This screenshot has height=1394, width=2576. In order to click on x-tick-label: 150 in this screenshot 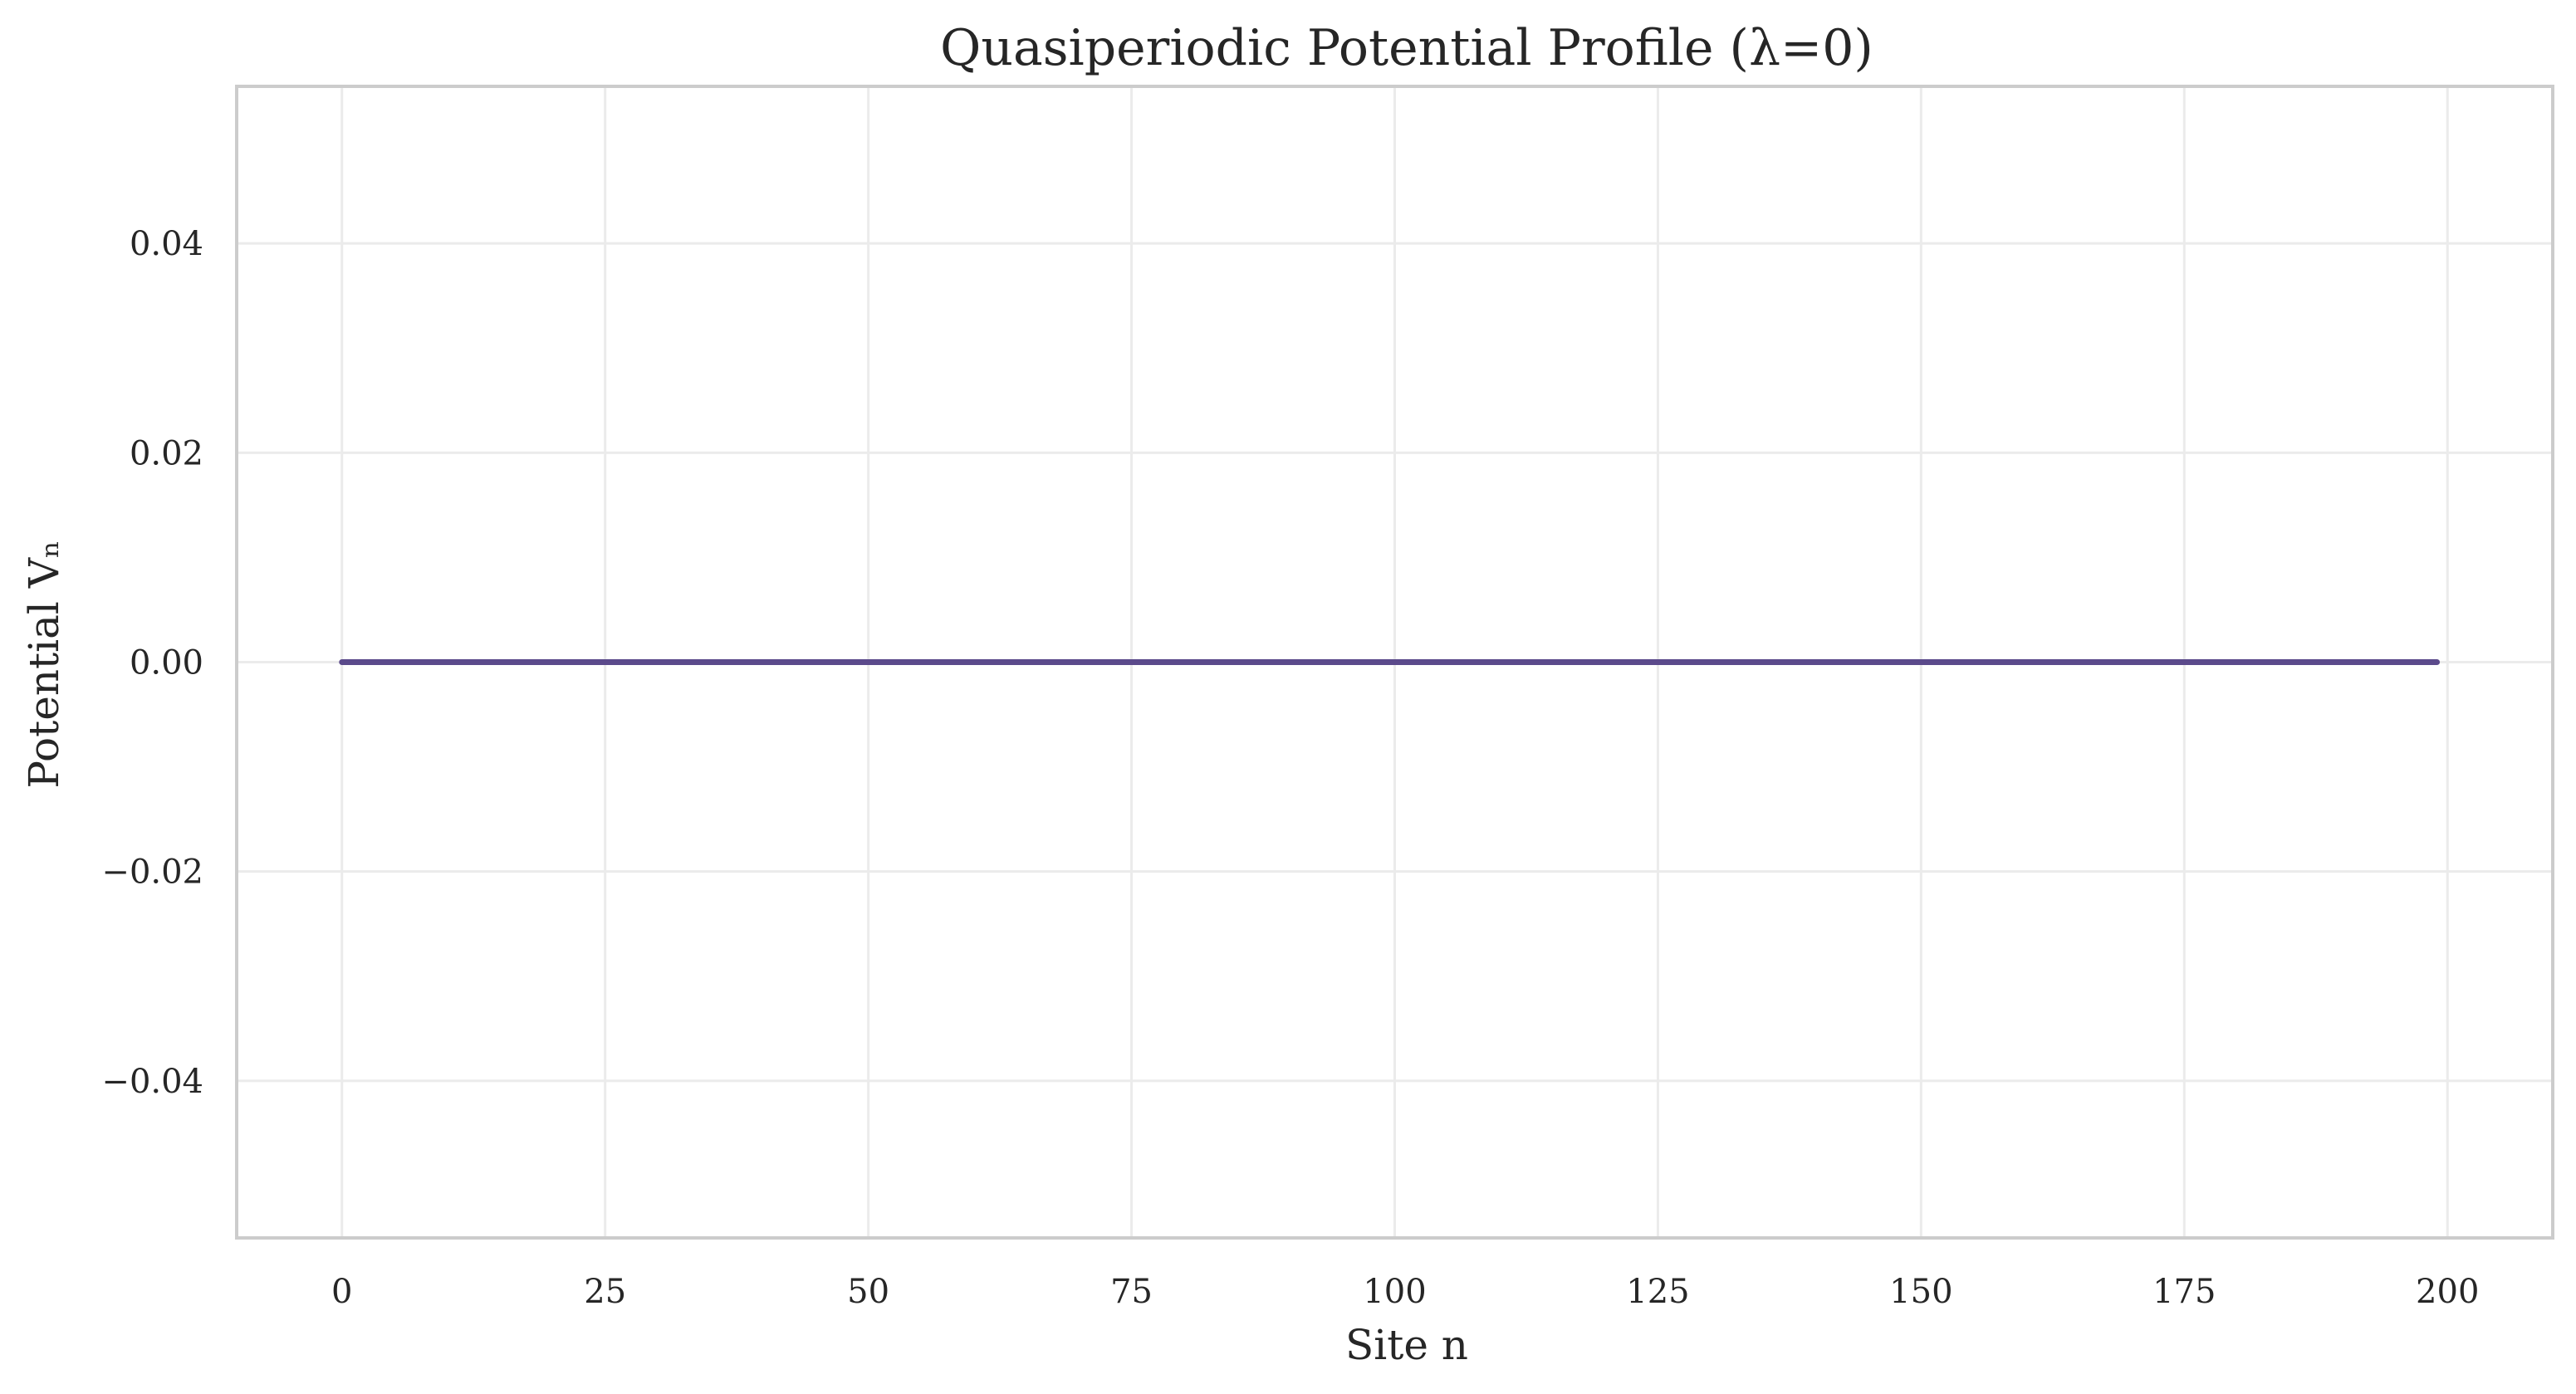, I will do `click(1921, 1292)`.